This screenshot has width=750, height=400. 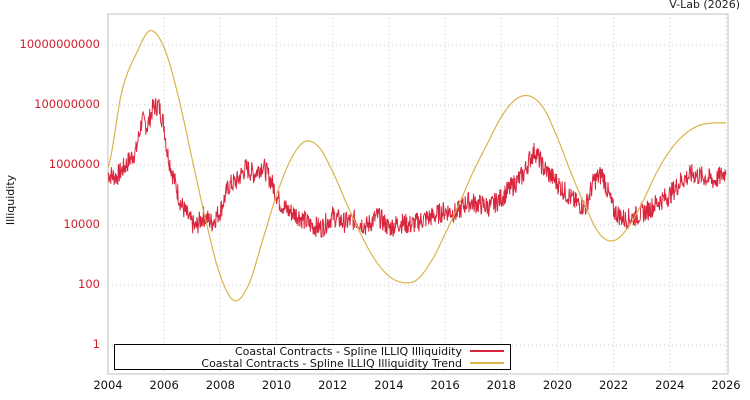 What do you see at coordinates (59, 44) in the screenshot?
I see `y-tick-label: 10000000000` at bounding box center [59, 44].